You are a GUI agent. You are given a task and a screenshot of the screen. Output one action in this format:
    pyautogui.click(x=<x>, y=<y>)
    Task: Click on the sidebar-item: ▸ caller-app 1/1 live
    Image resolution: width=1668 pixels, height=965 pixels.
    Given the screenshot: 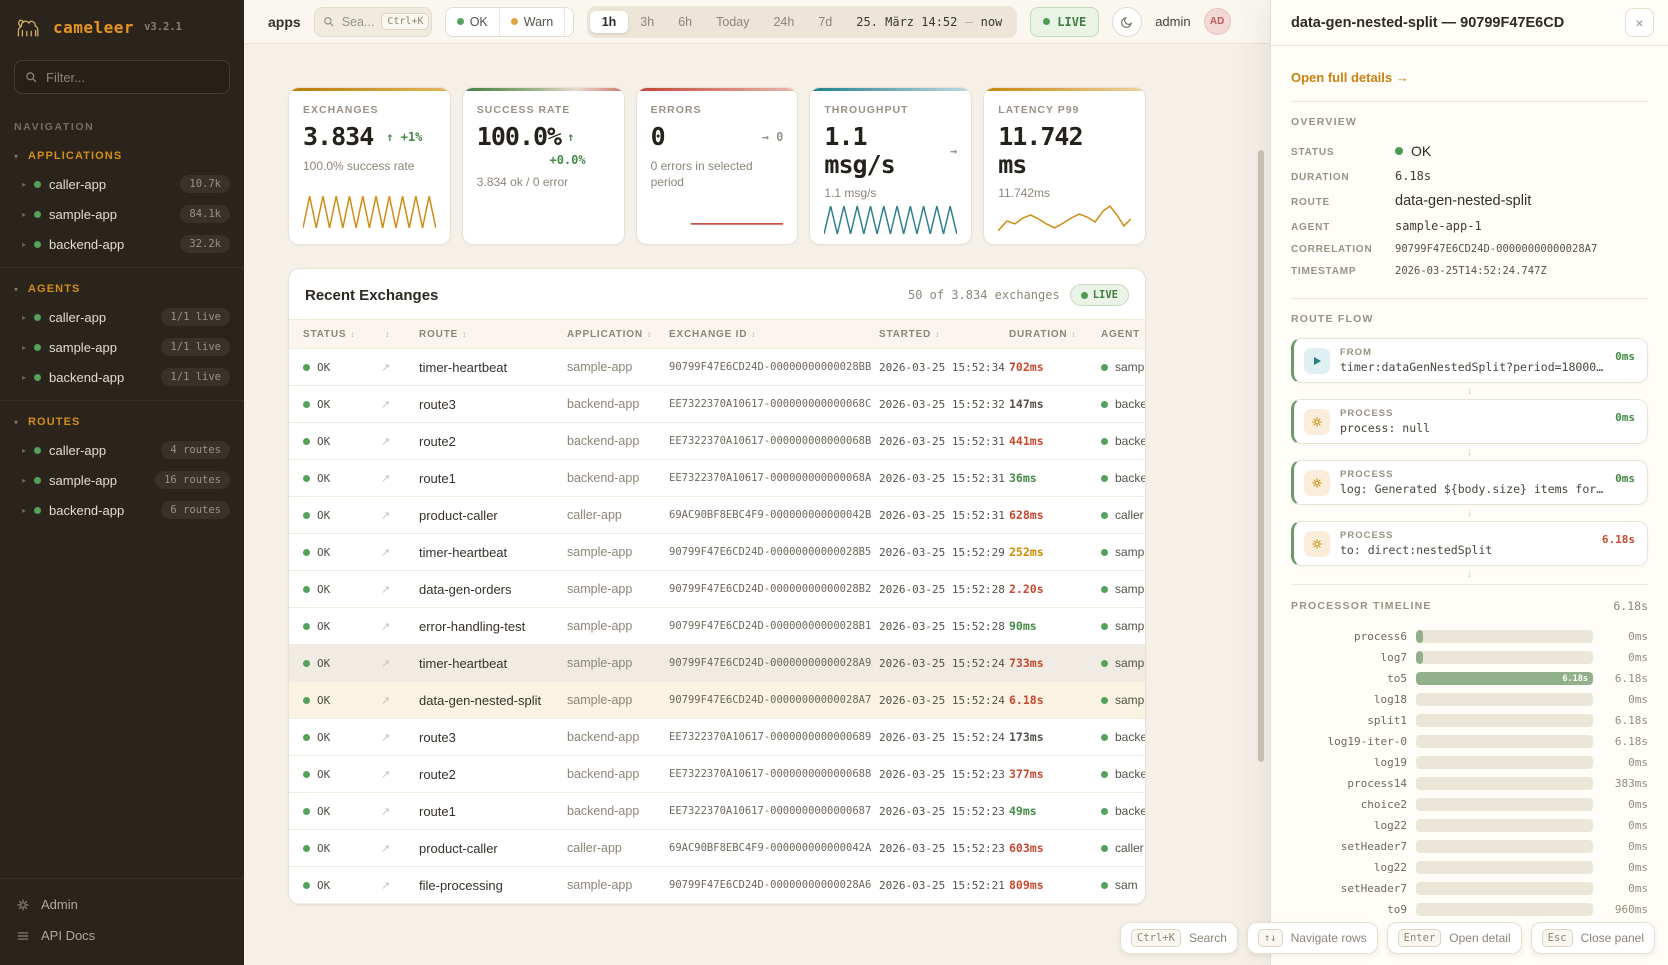 What is the action you would take?
    pyautogui.click(x=122, y=317)
    